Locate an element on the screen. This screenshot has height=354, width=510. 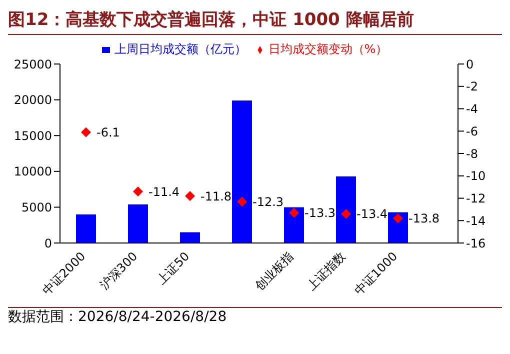
y2-tick-label: -6 is located at coordinates (472, 131).